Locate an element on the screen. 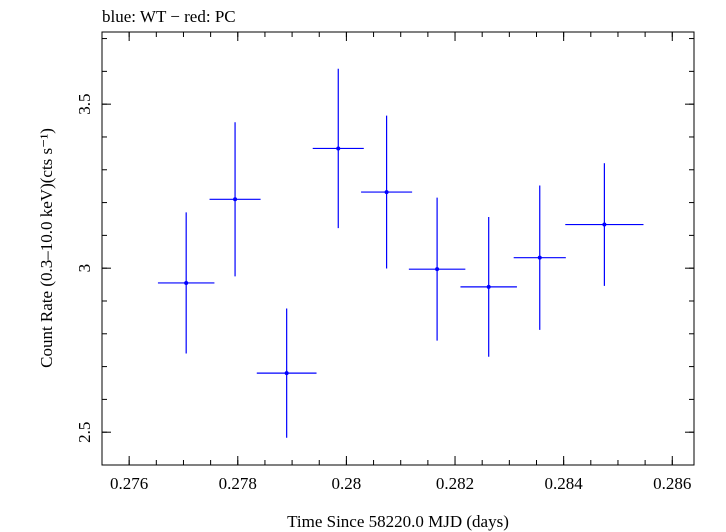 The height and width of the screenshot is (532, 726). chart-title: blue: WT − red: PC is located at coordinates (169, 16).